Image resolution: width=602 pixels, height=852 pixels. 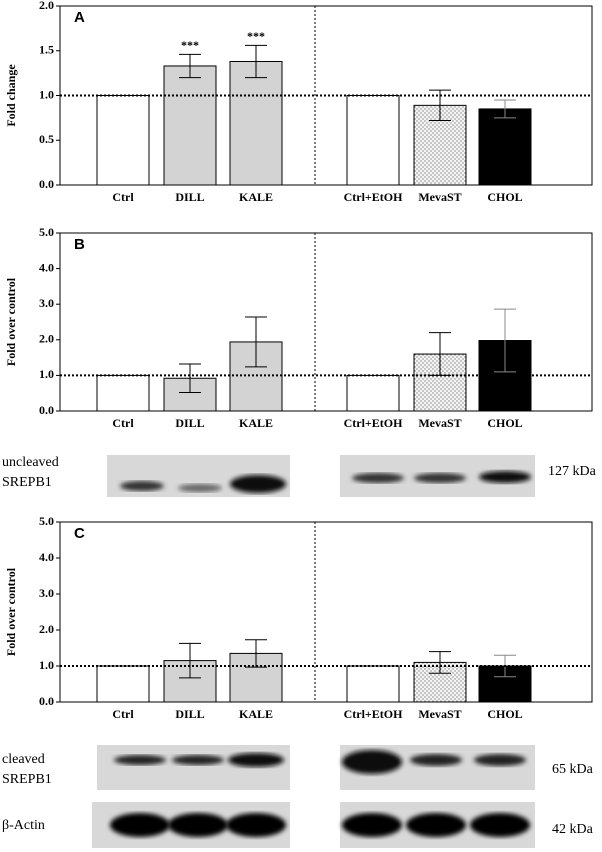 What do you see at coordinates (11, 95) in the screenshot?
I see `y-axis-label: Fold change` at bounding box center [11, 95].